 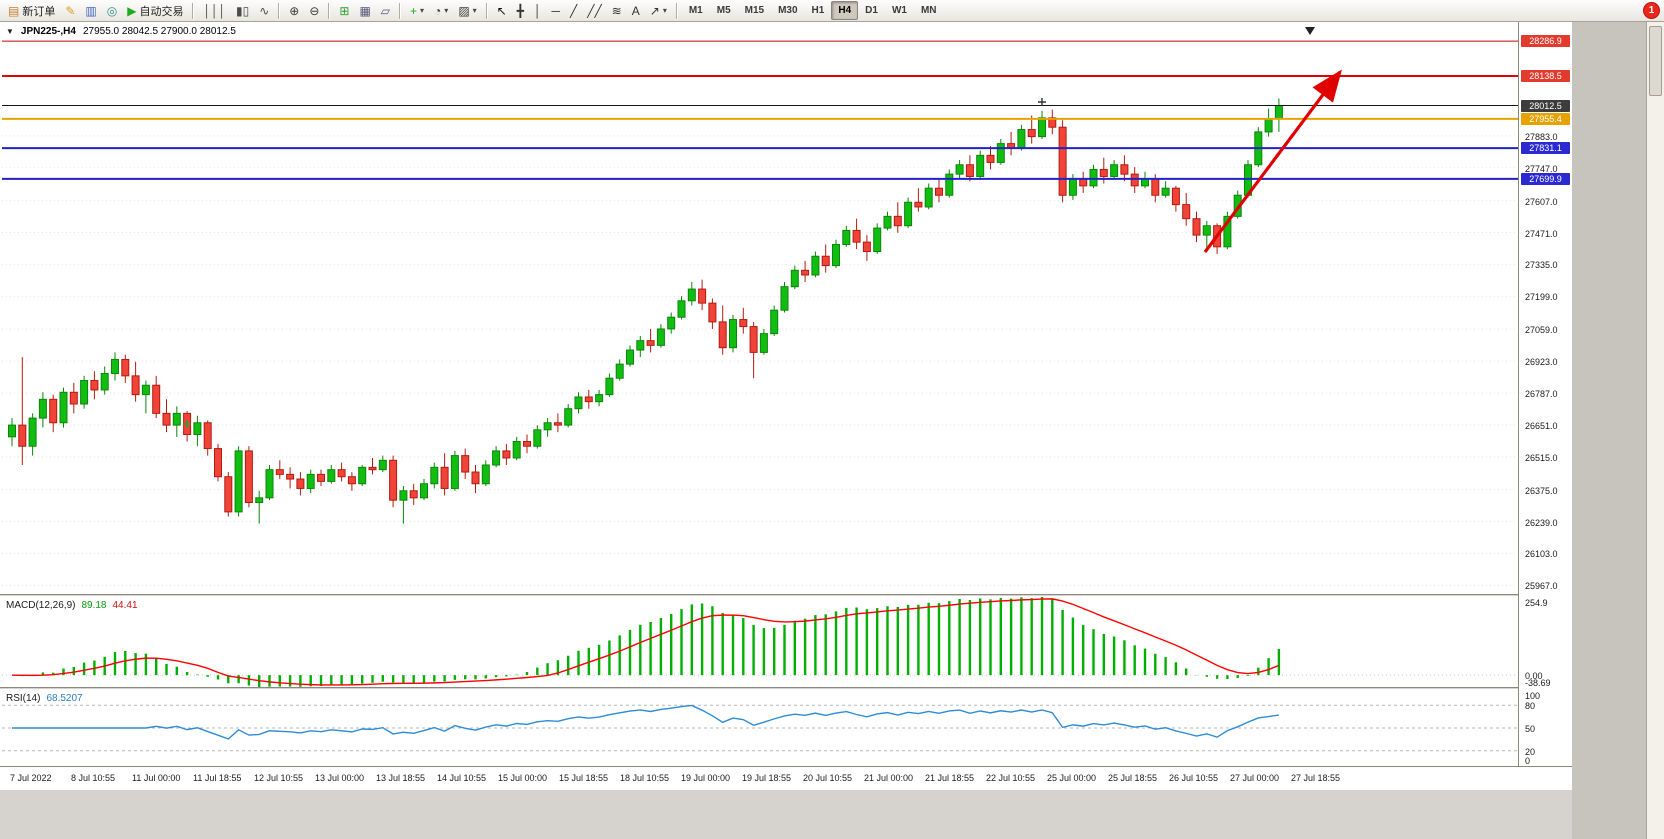 What do you see at coordinates (573, 10) in the screenshot?
I see `trendline-button: ╱` at bounding box center [573, 10].